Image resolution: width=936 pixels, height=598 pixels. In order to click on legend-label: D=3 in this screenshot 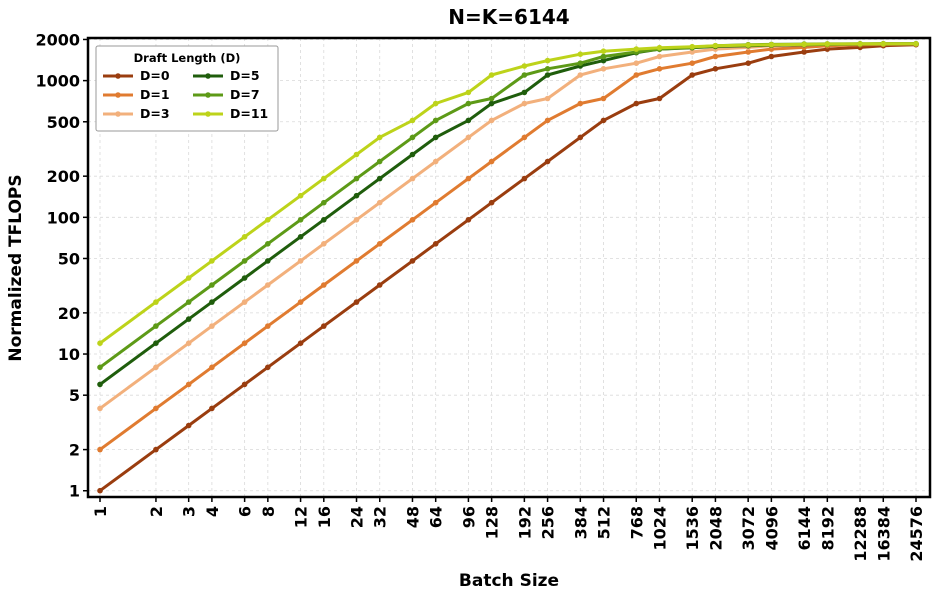, I will do `click(155, 113)`.